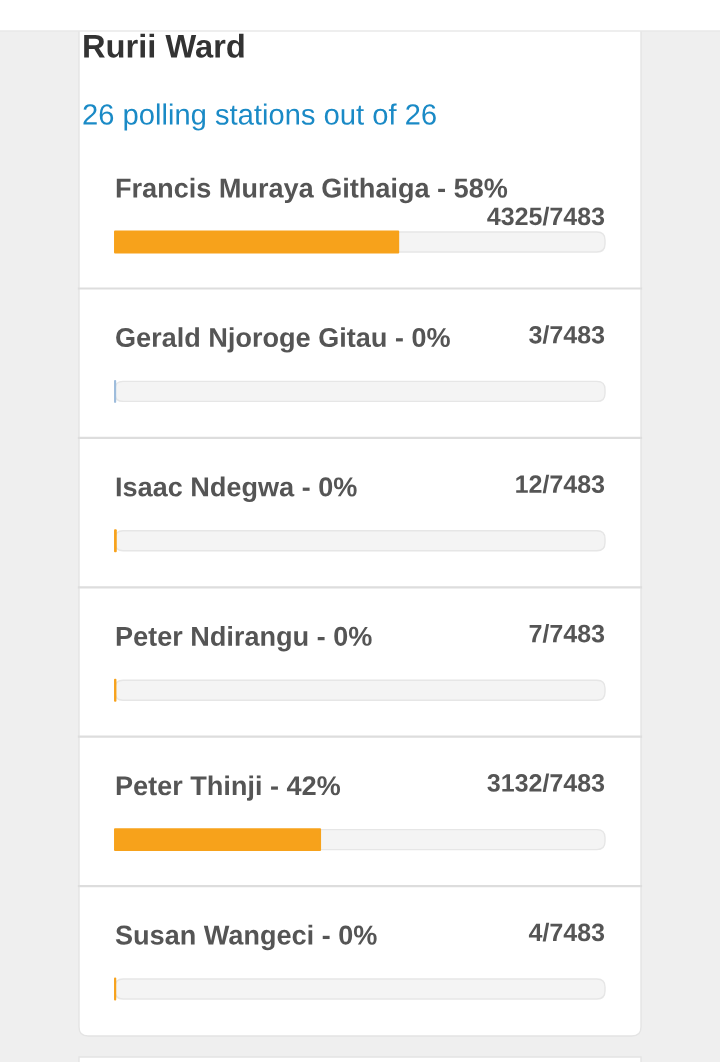 Image resolution: width=720 pixels, height=1062 pixels. I want to click on data-label: 7/7483, so click(567, 633).